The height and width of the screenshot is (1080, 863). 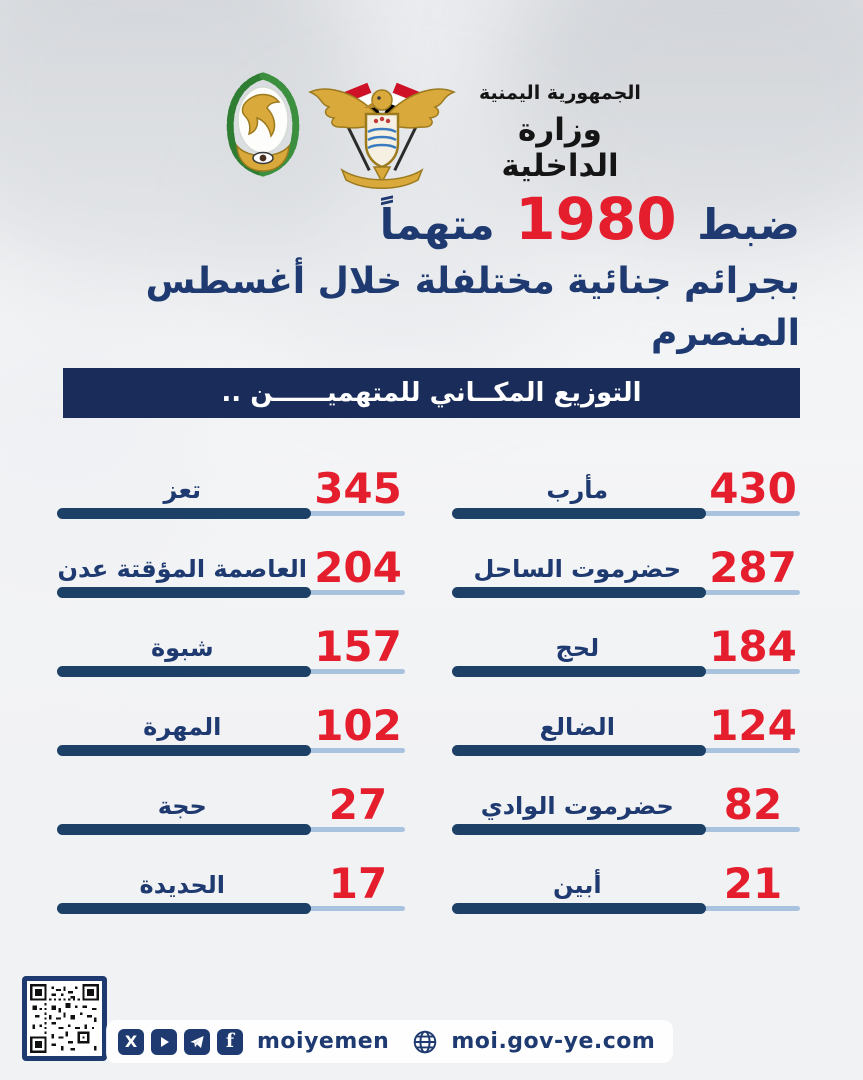 I want to click on region-label: حضرموت الوادي, so click(x=577, y=806).